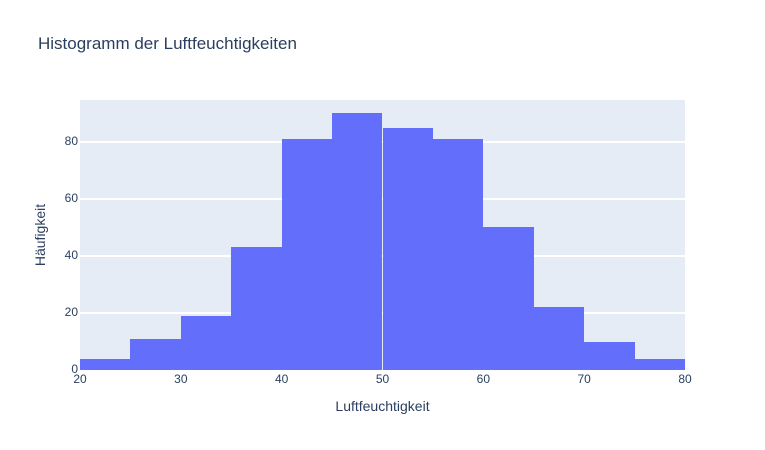 This screenshot has height=450, width=765. I want to click on y-tick-label: 60, so click(71, 197).